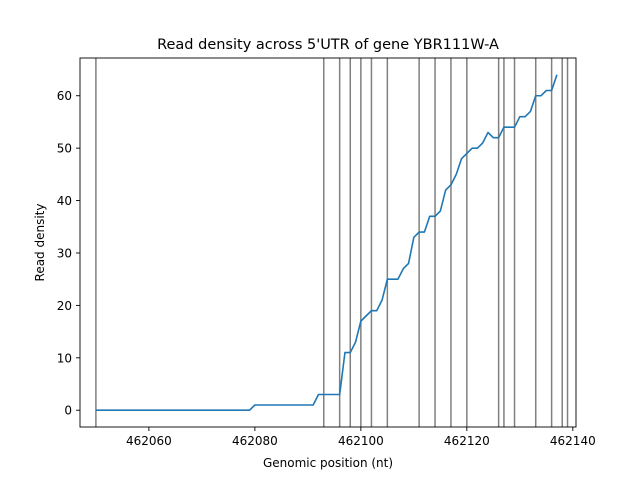 Image resolution: width=640 pixels, height=480 pixels. I want to click on y-tick-label-4: 40, so click(64, 201).